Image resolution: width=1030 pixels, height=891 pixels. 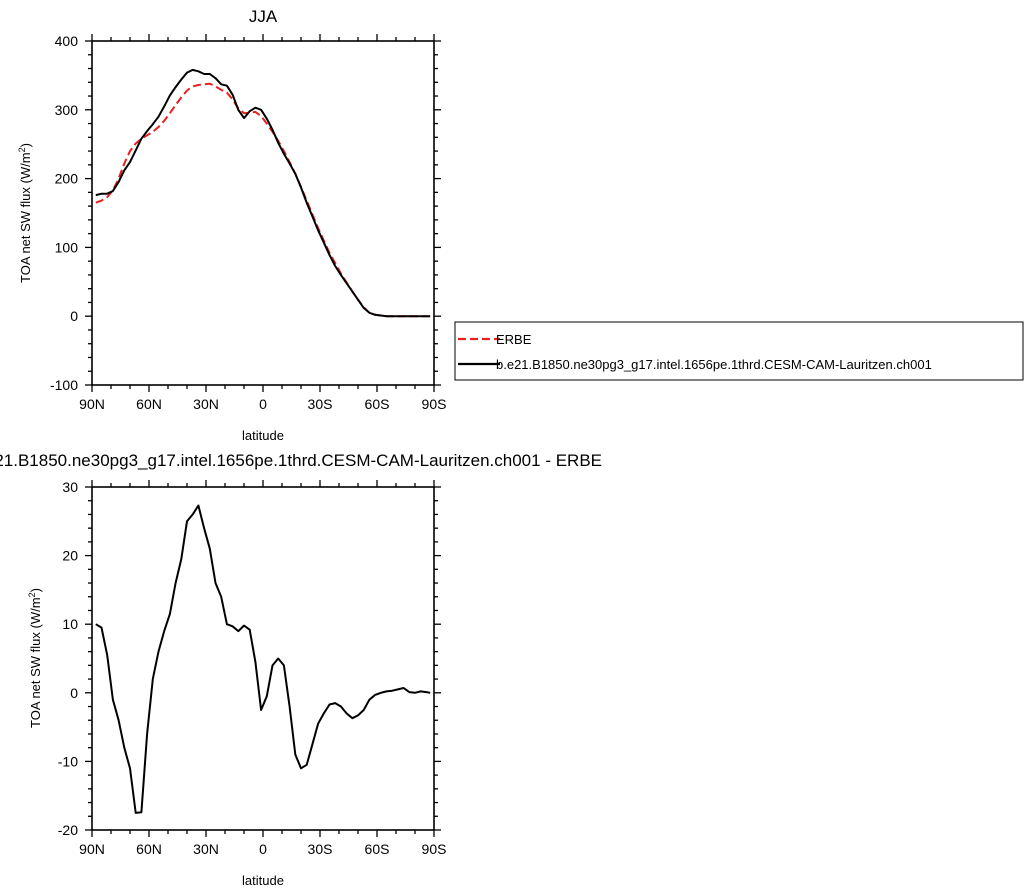 What do you see at coordinates (67, 41) in the screenshot?
I see `y-tick-label: 400` at bounding box center [67, 41].